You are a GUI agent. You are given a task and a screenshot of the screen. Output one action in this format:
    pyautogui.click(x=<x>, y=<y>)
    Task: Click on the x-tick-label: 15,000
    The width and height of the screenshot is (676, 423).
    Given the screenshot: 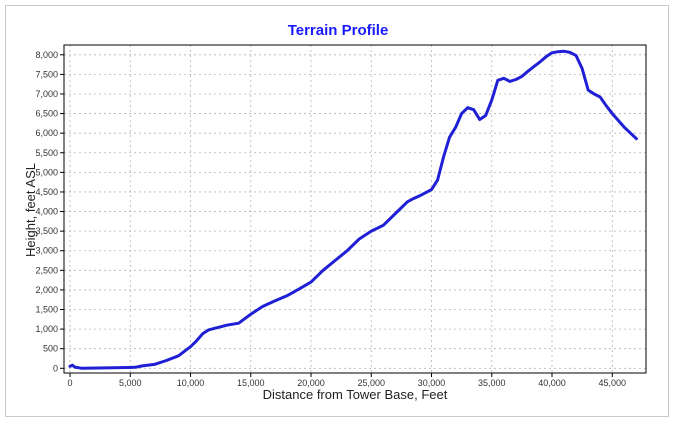 What is the action you would take?
    pyautogui.click(x=251, y=383)
    